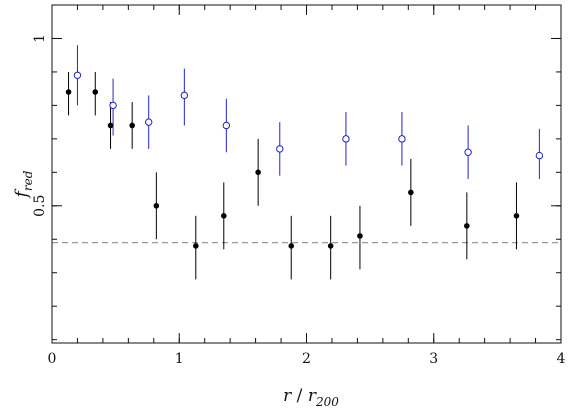 The height and width of the screenshot is (409, 569). What do you see at coordinates (299, 396) in the screenshot?
I see `x-axis-label-sep: /` at bounding box center [299, 396].